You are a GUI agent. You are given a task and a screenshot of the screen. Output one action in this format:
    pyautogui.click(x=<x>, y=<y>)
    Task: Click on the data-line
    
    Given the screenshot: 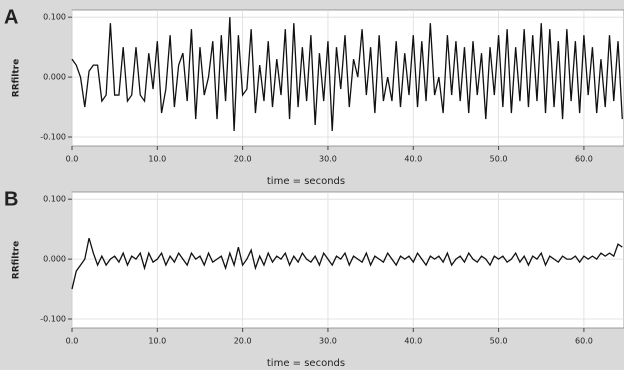 What is the action you would take?
    pyautogui.click(x=347, y=263)
    